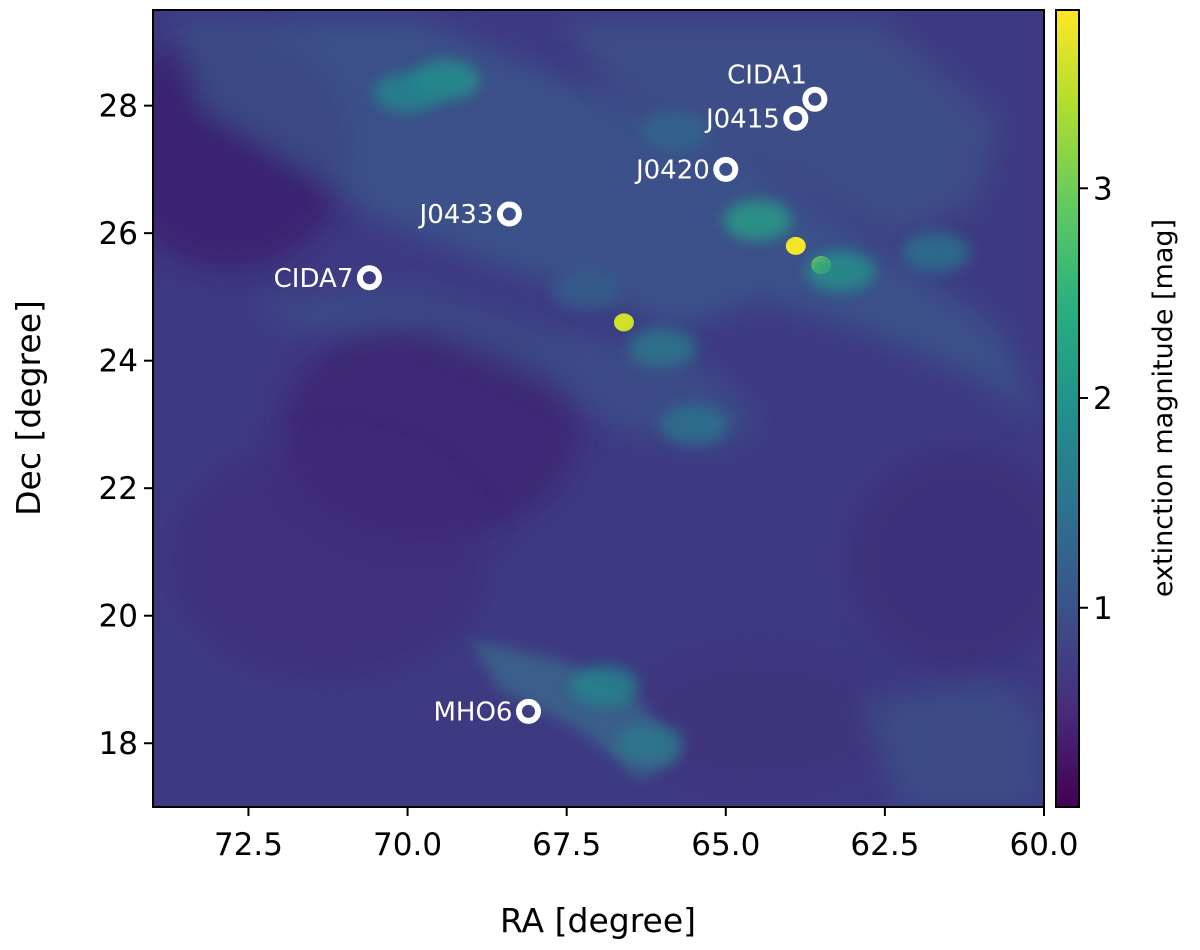 This screenshot has width=1200, height=950. Describe the element at coordinates (118, 489) in the screenshot. I see `y-tick-label: 22` at that location.